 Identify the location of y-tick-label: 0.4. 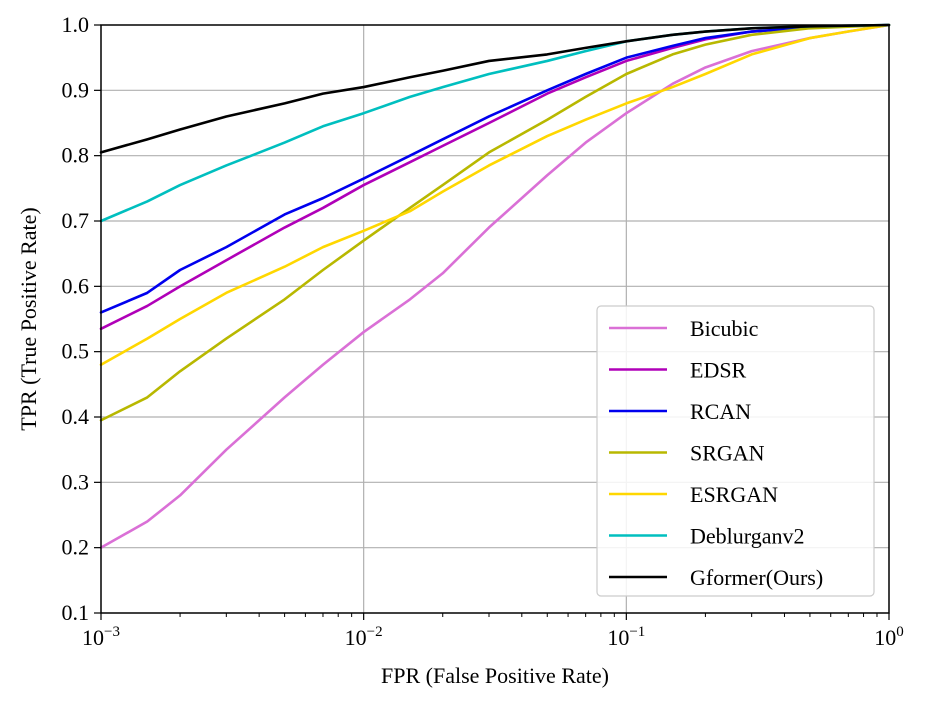
(76, 416).